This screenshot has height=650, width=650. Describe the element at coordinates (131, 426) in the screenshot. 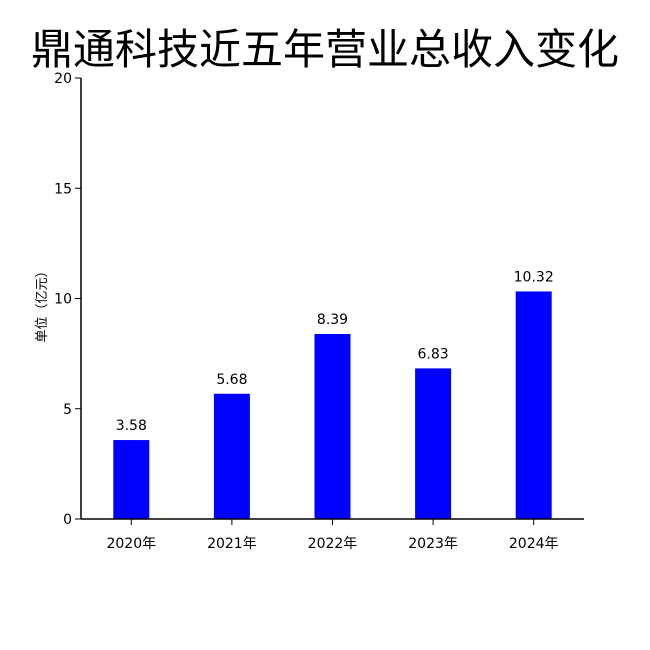

I see `data-label: 3.58` at that location.